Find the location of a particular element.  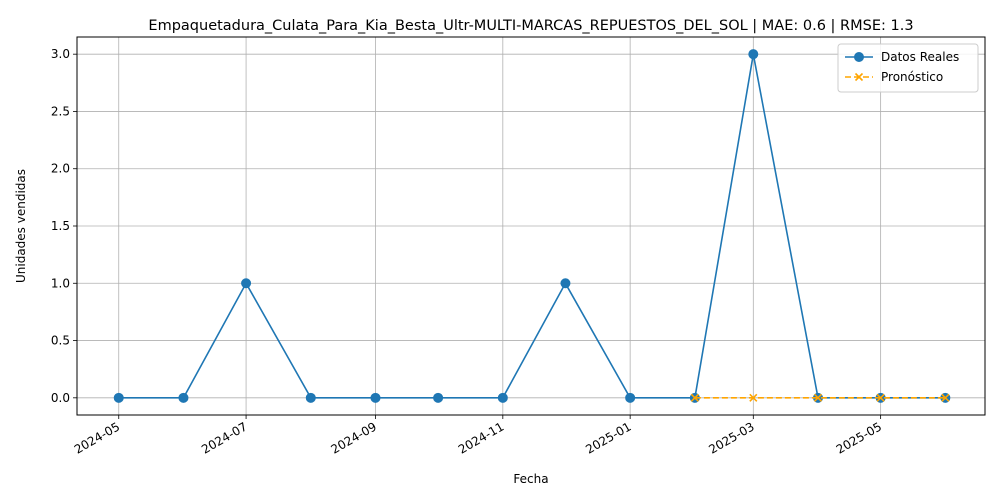

y-tick-label: 2.5 is located at coordinates (60, 111).